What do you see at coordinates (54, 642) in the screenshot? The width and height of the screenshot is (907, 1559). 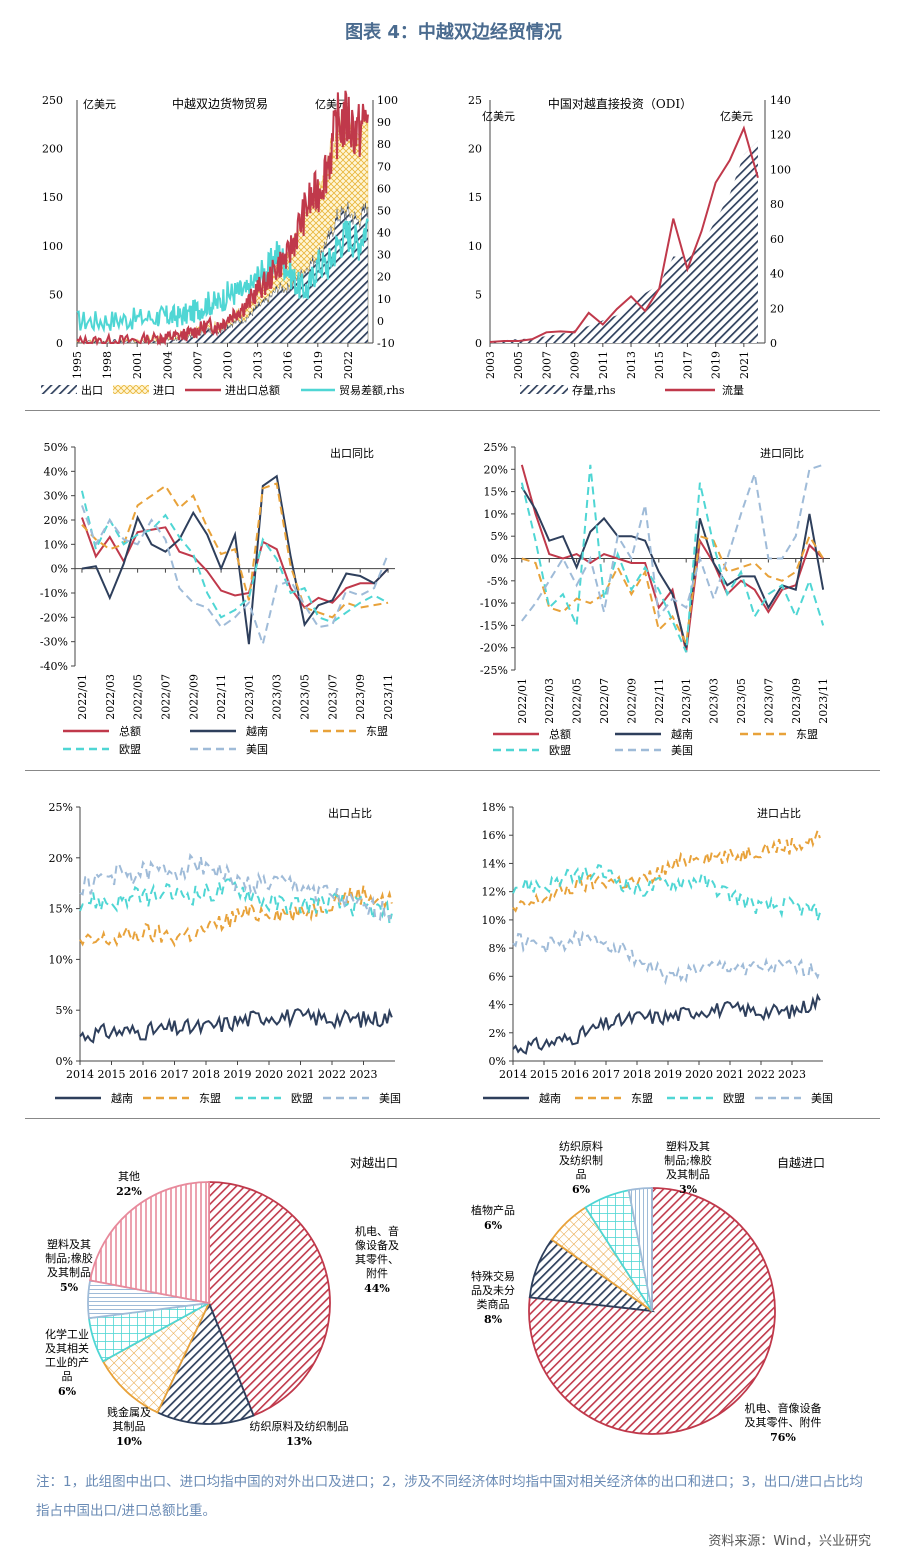 I see `y-tick-label: -30%` at bounding box center [54, 642].